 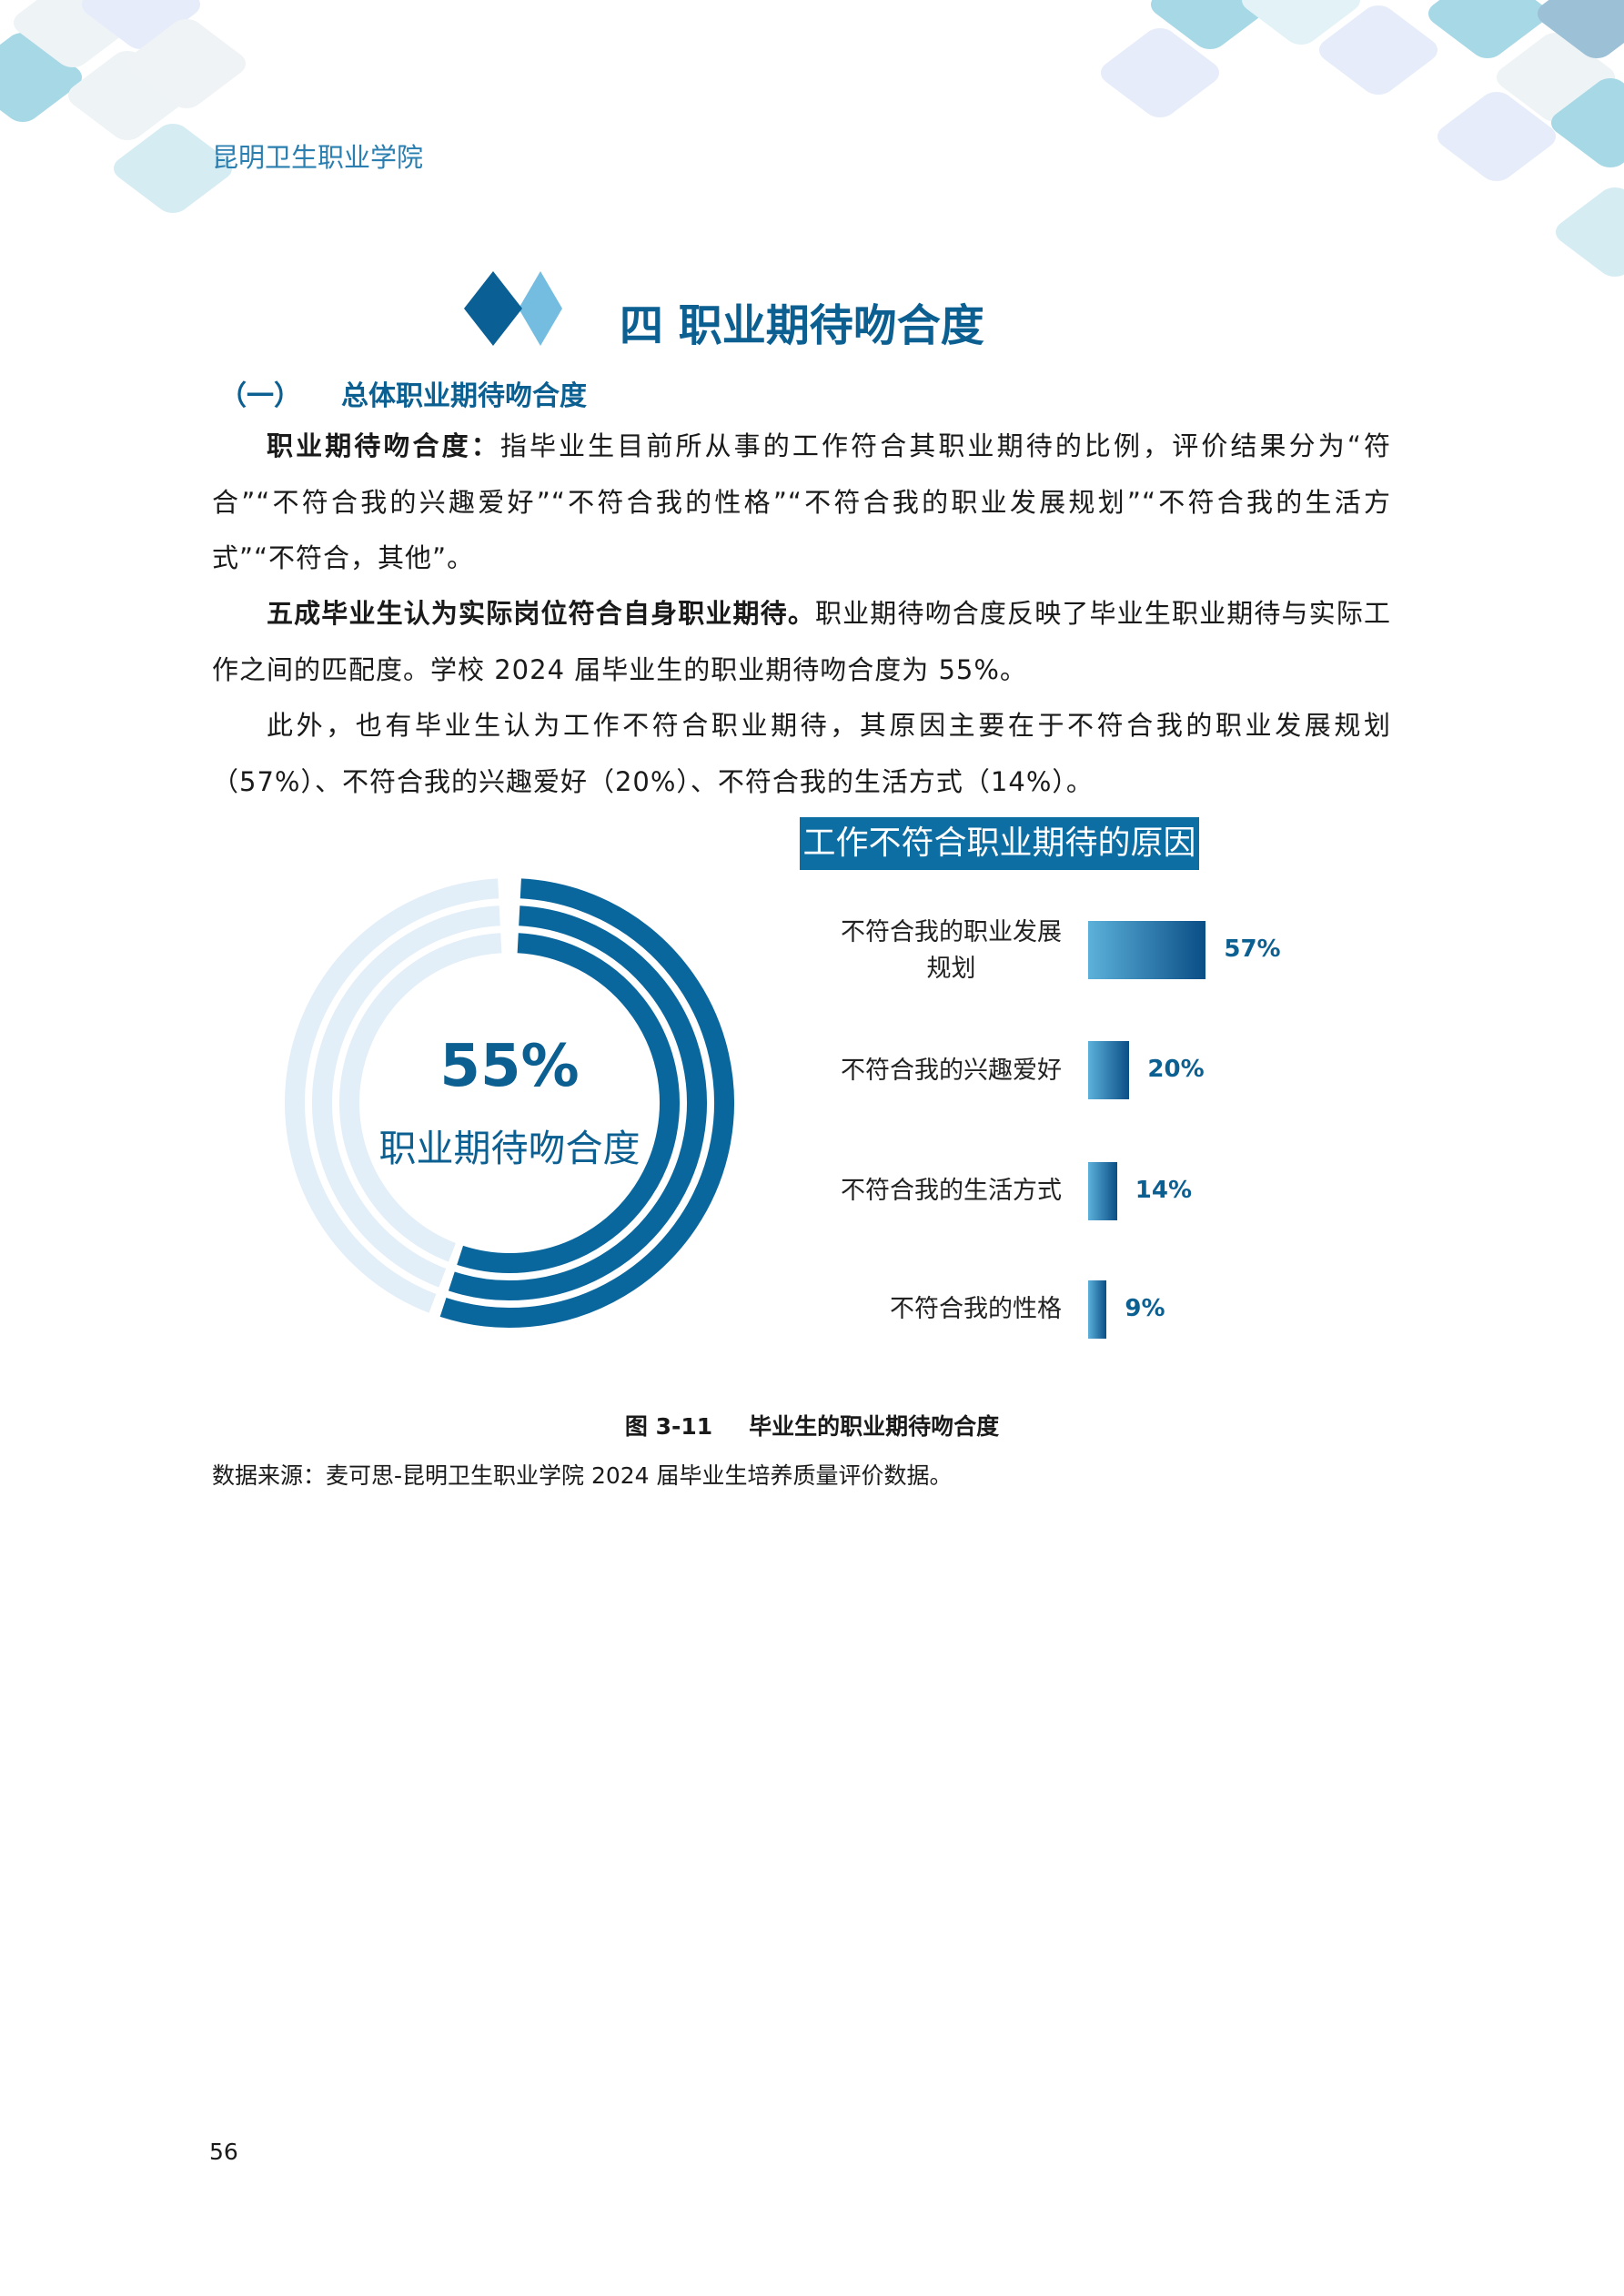 I want to click on data-source: 数据来源：麦可思-昆明卫生职业学院 2024 届毕业生培养质量评价数据。, so click(x=582, y=1476).